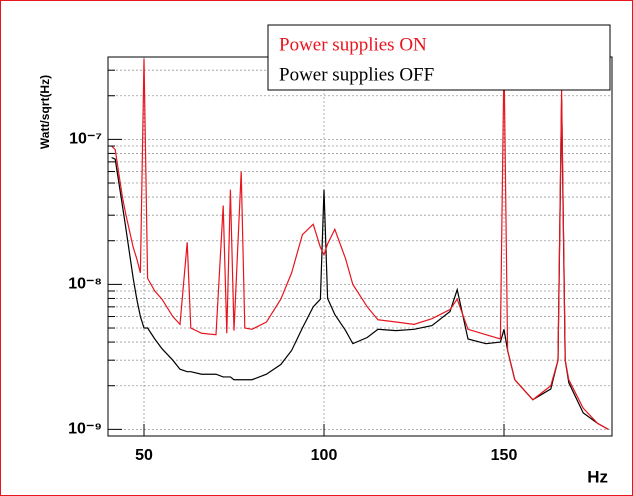 The height and width of the screenshot is (496, 633). I want to click on legend: Power supplies ON Power supplies OFF, so click(439, 57).